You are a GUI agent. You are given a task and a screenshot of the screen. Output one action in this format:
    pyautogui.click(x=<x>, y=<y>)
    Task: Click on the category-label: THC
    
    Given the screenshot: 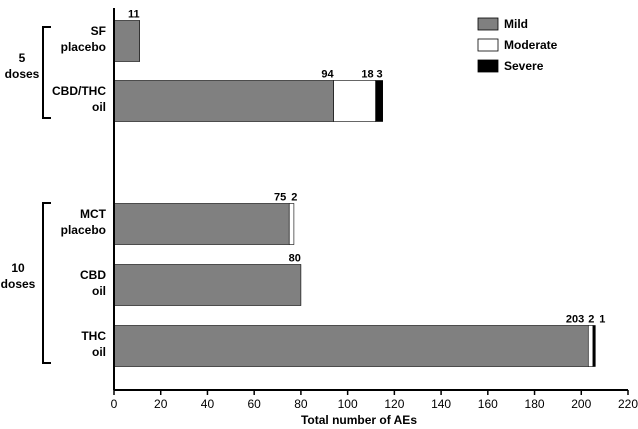 What is the action you would take?
    pyautogui.click(x=93, y=336)
    